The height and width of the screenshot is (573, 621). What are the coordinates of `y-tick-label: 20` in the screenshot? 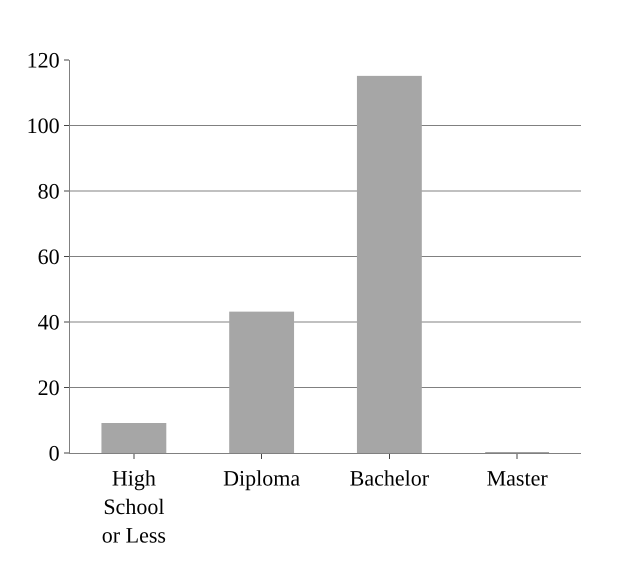 It's located at (49, 387).